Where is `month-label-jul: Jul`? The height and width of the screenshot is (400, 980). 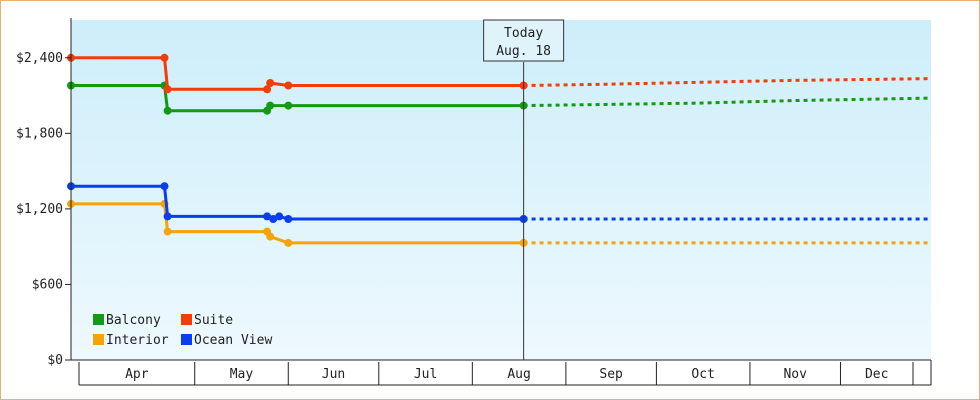 month-label-jul: Jul is located at coordinates (425, 374).